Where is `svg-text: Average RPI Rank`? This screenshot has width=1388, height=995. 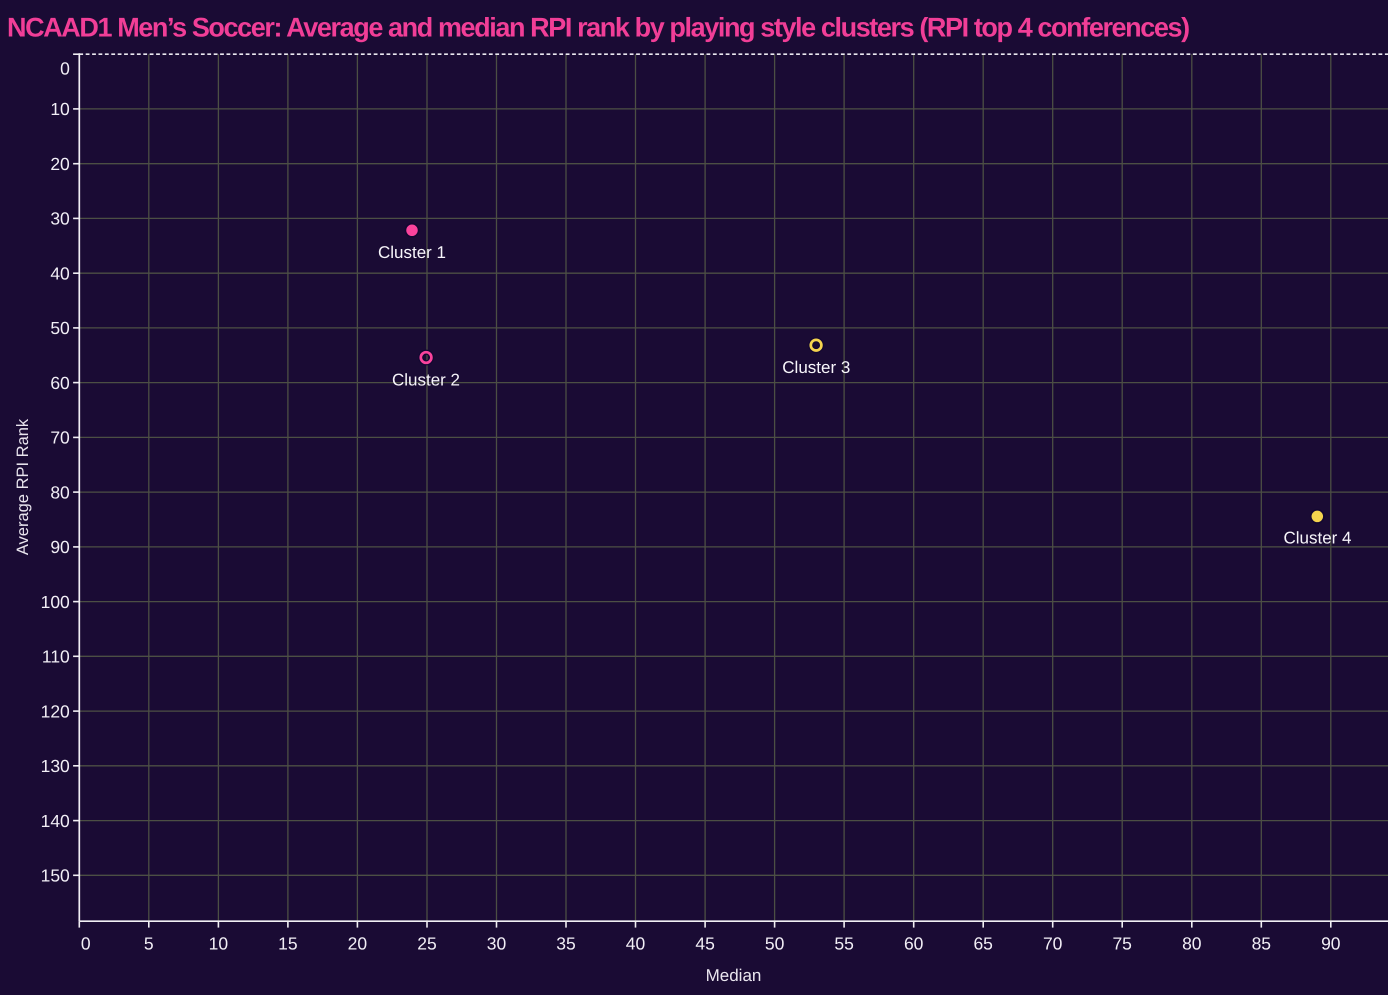
svg-text: Average RPI Rank is located at coordinates (23, 486).